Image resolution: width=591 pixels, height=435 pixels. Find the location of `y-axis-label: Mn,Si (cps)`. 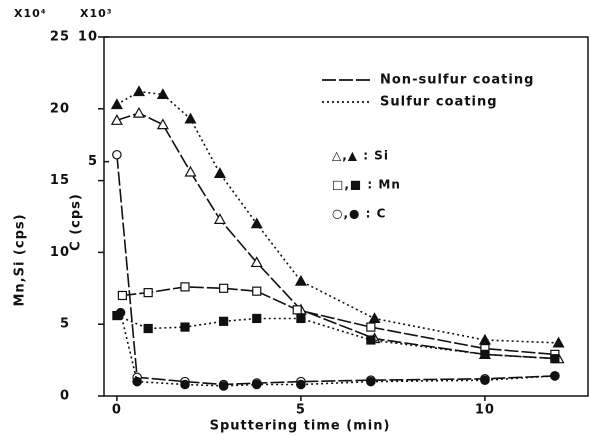

y-axis-label: Mn,Si (cps) is located at coordinates (20, 259).